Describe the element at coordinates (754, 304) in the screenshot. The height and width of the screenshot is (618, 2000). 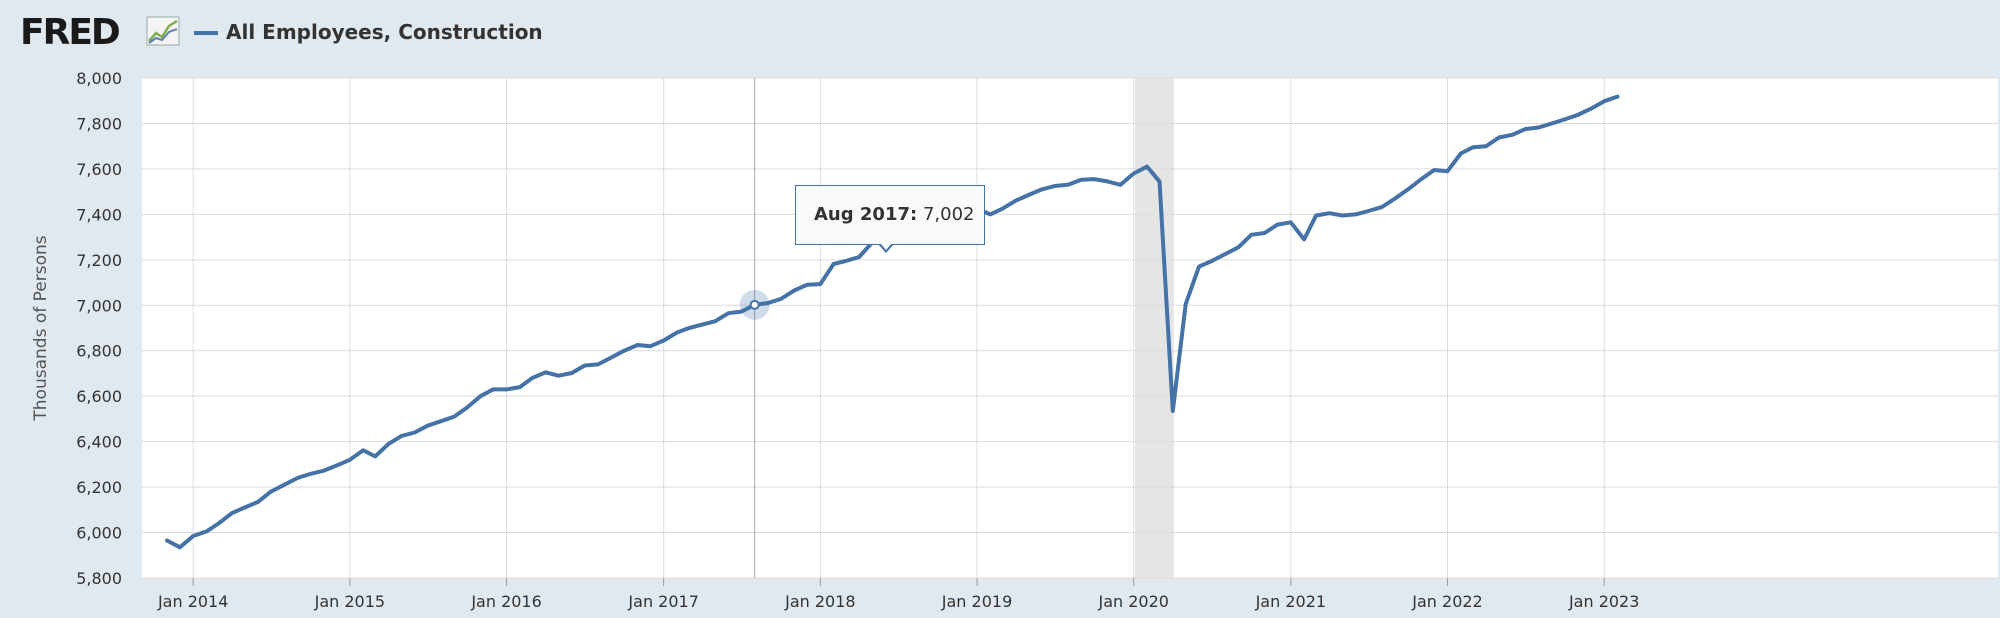
I see `highlight-point` at that location.